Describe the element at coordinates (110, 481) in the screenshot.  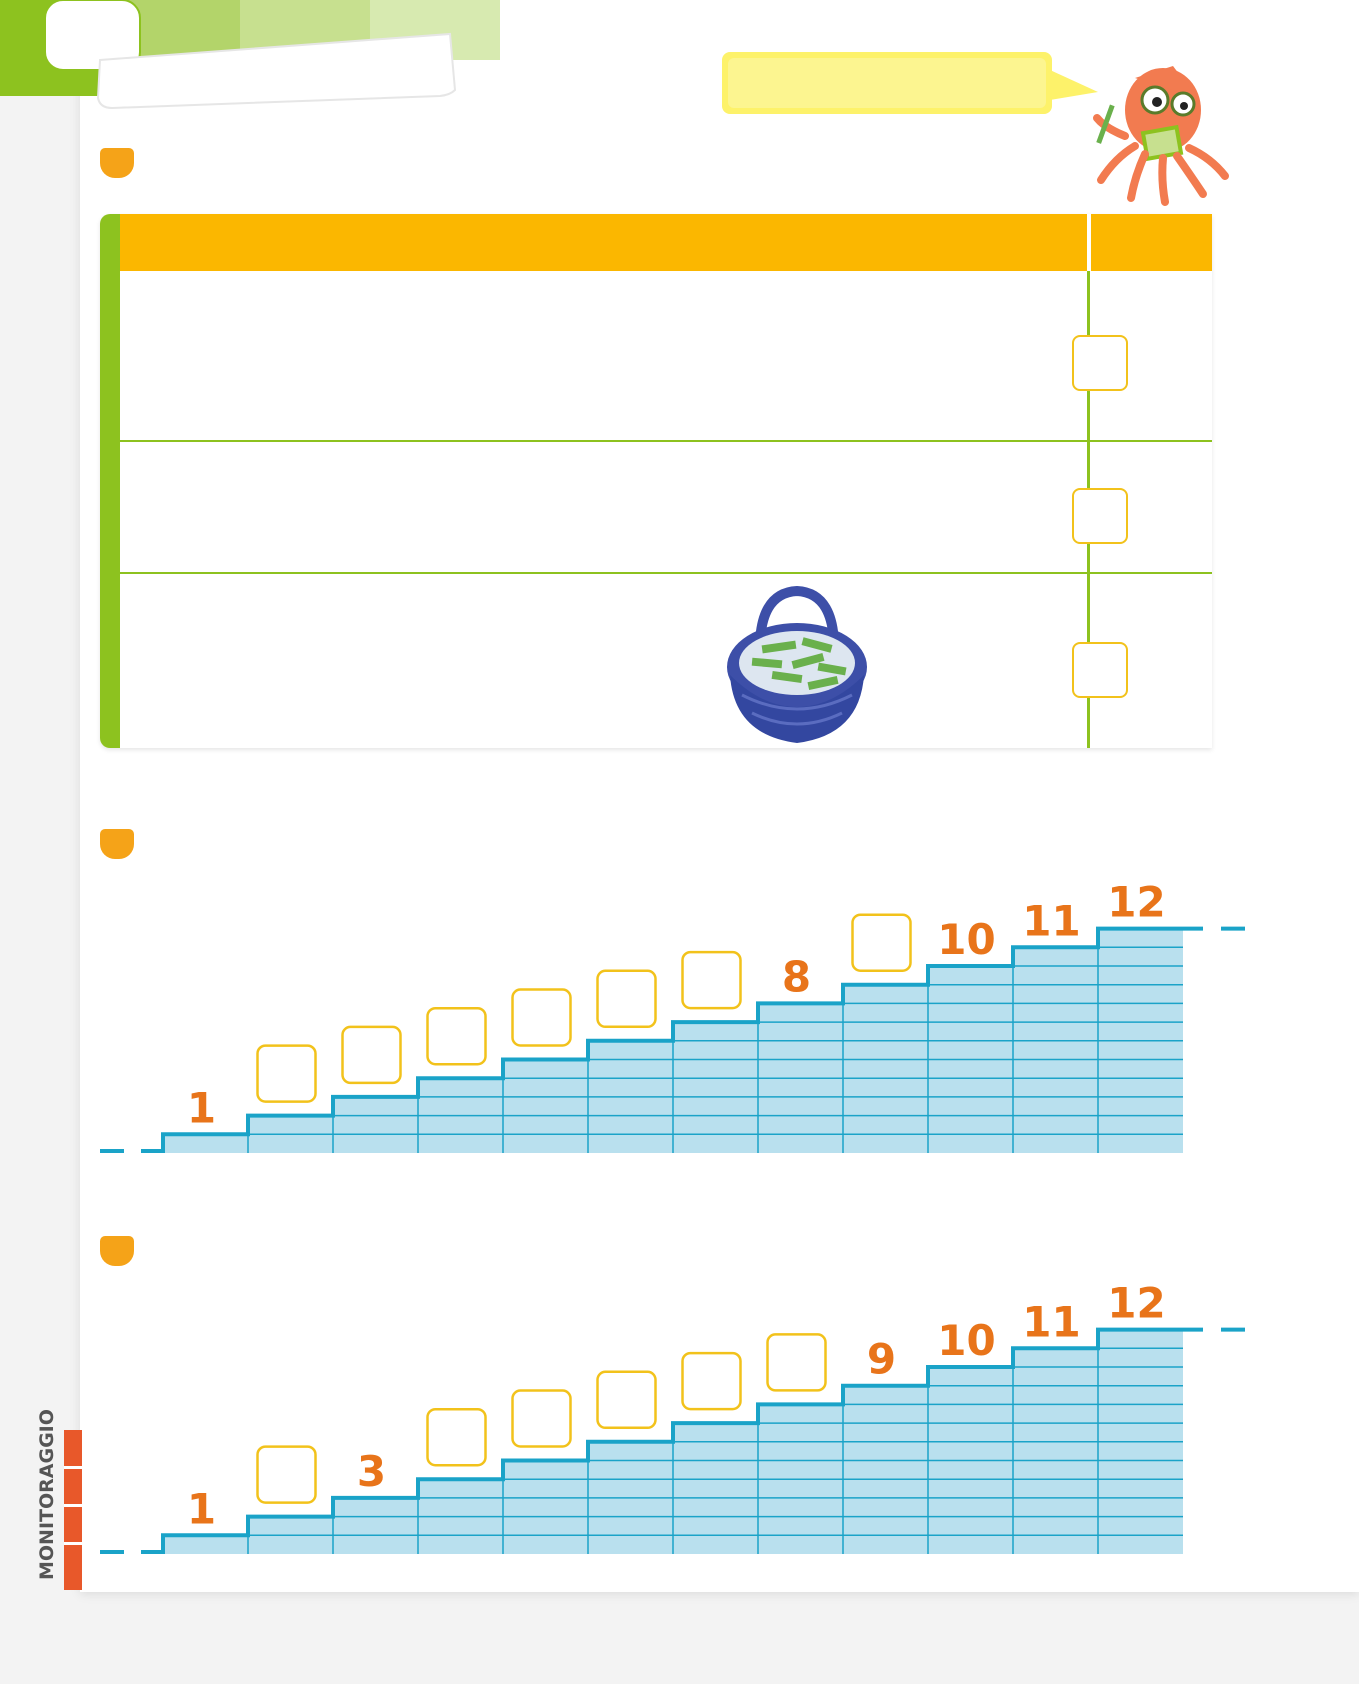
I see `table-accent-bar` at that location.